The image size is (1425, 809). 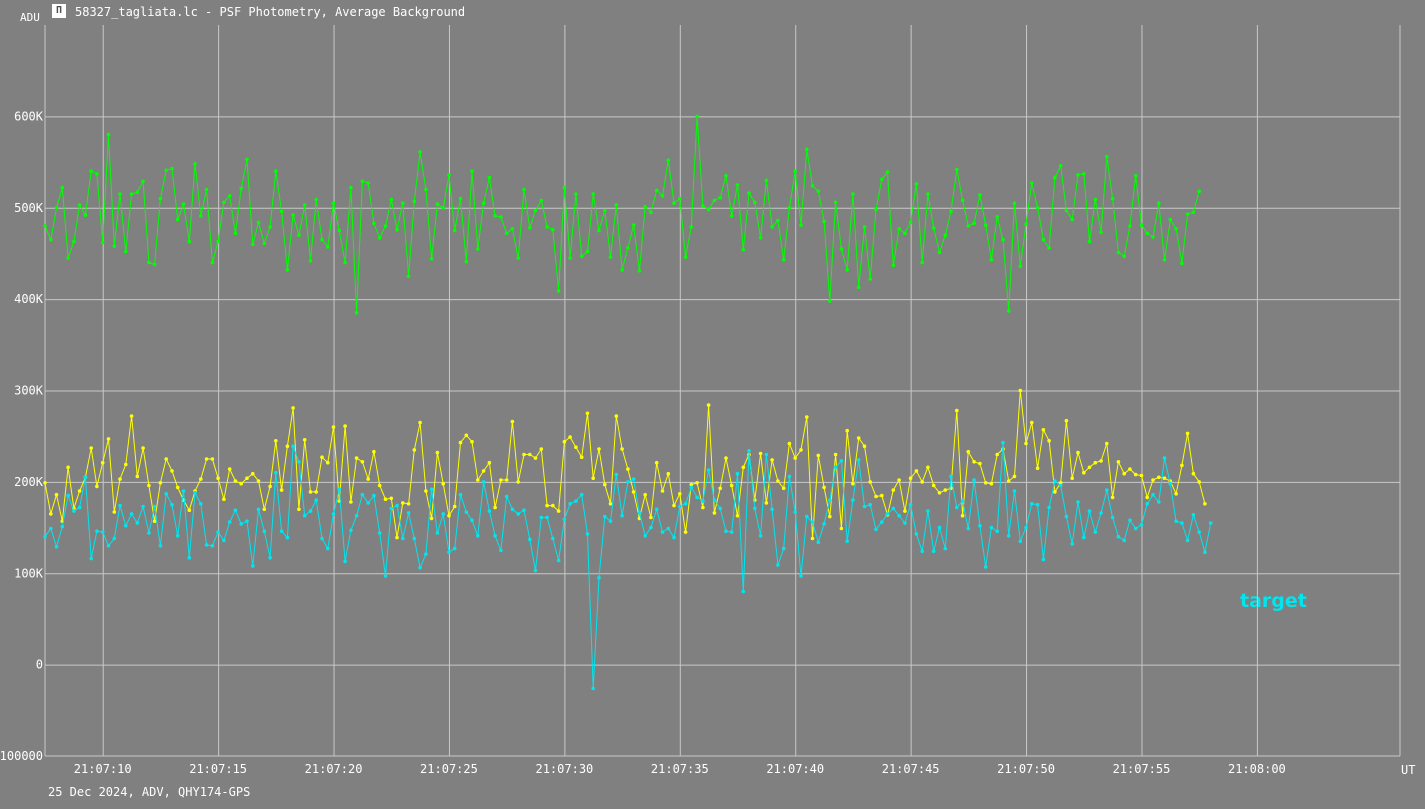 I want to click on x-tick-label: 21:07:50, so click(x=1026, y=769).